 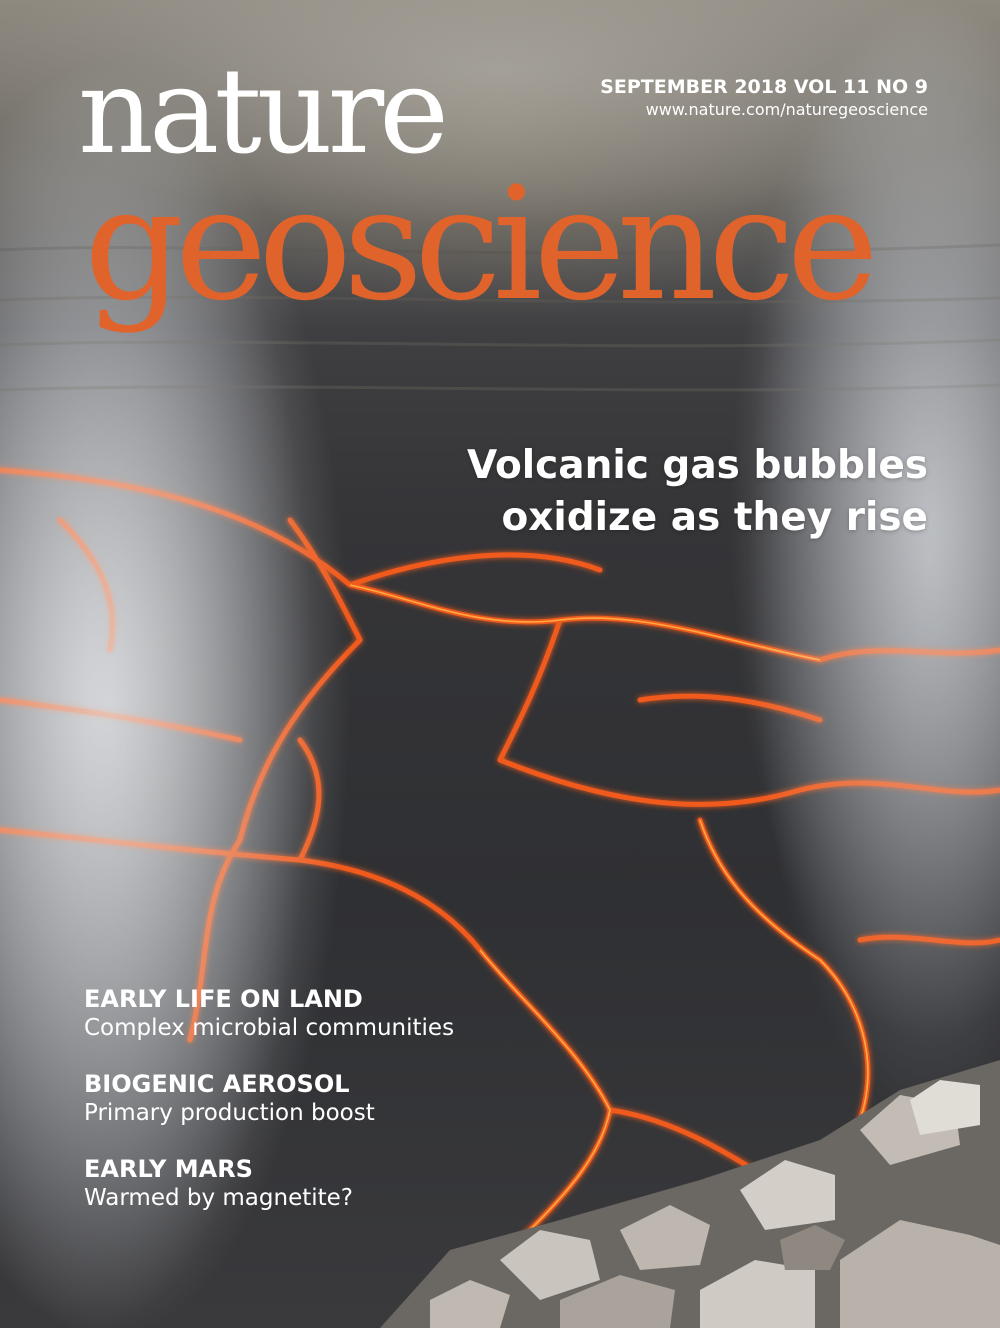 What do you see at coordinates (690, 1194) in the screenshot?
I see `rock-pile` at bounding box center [690, 1194].